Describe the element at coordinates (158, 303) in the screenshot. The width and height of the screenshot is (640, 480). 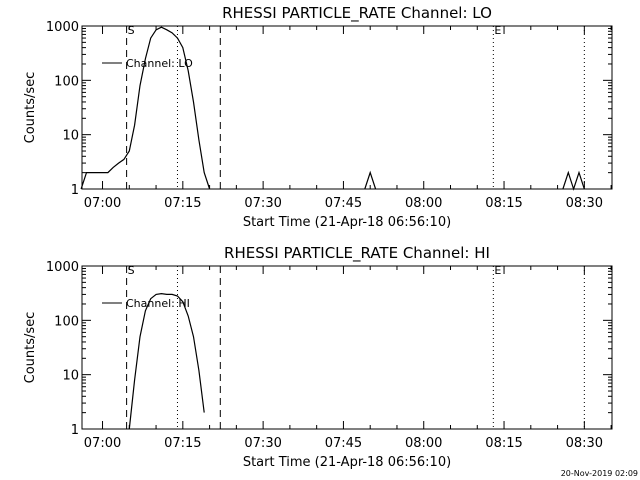
I see `legend-label: Channel: HI` at that location.